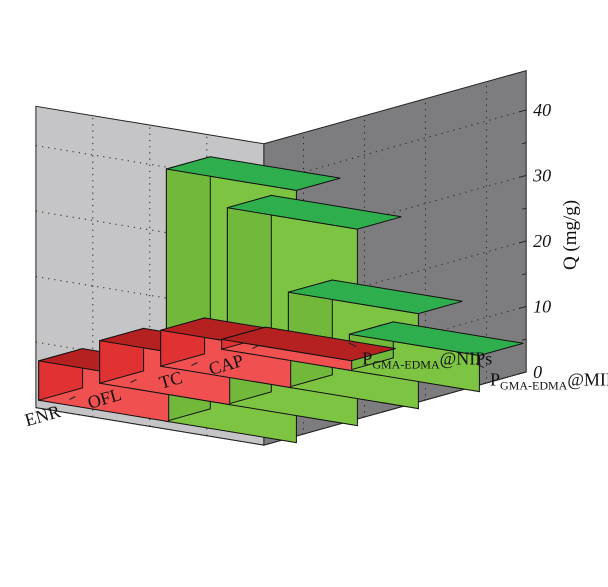 The image size is (608, 587). I want to click on category-label: ENR, so click(42, 415).